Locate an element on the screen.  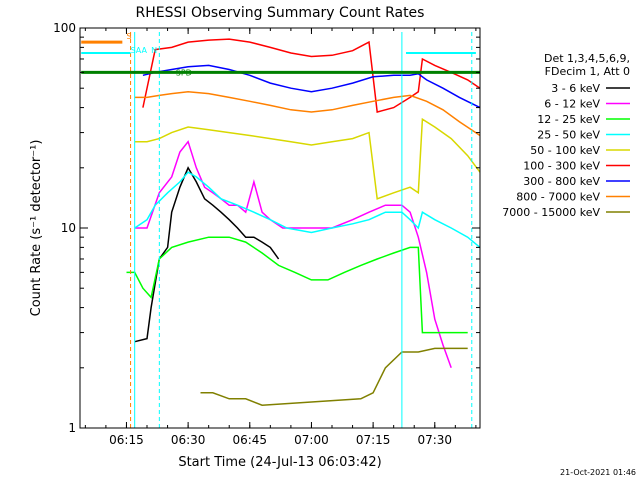
legend-label-2: 12 - 25 keV is located at coordinates (568, 119).